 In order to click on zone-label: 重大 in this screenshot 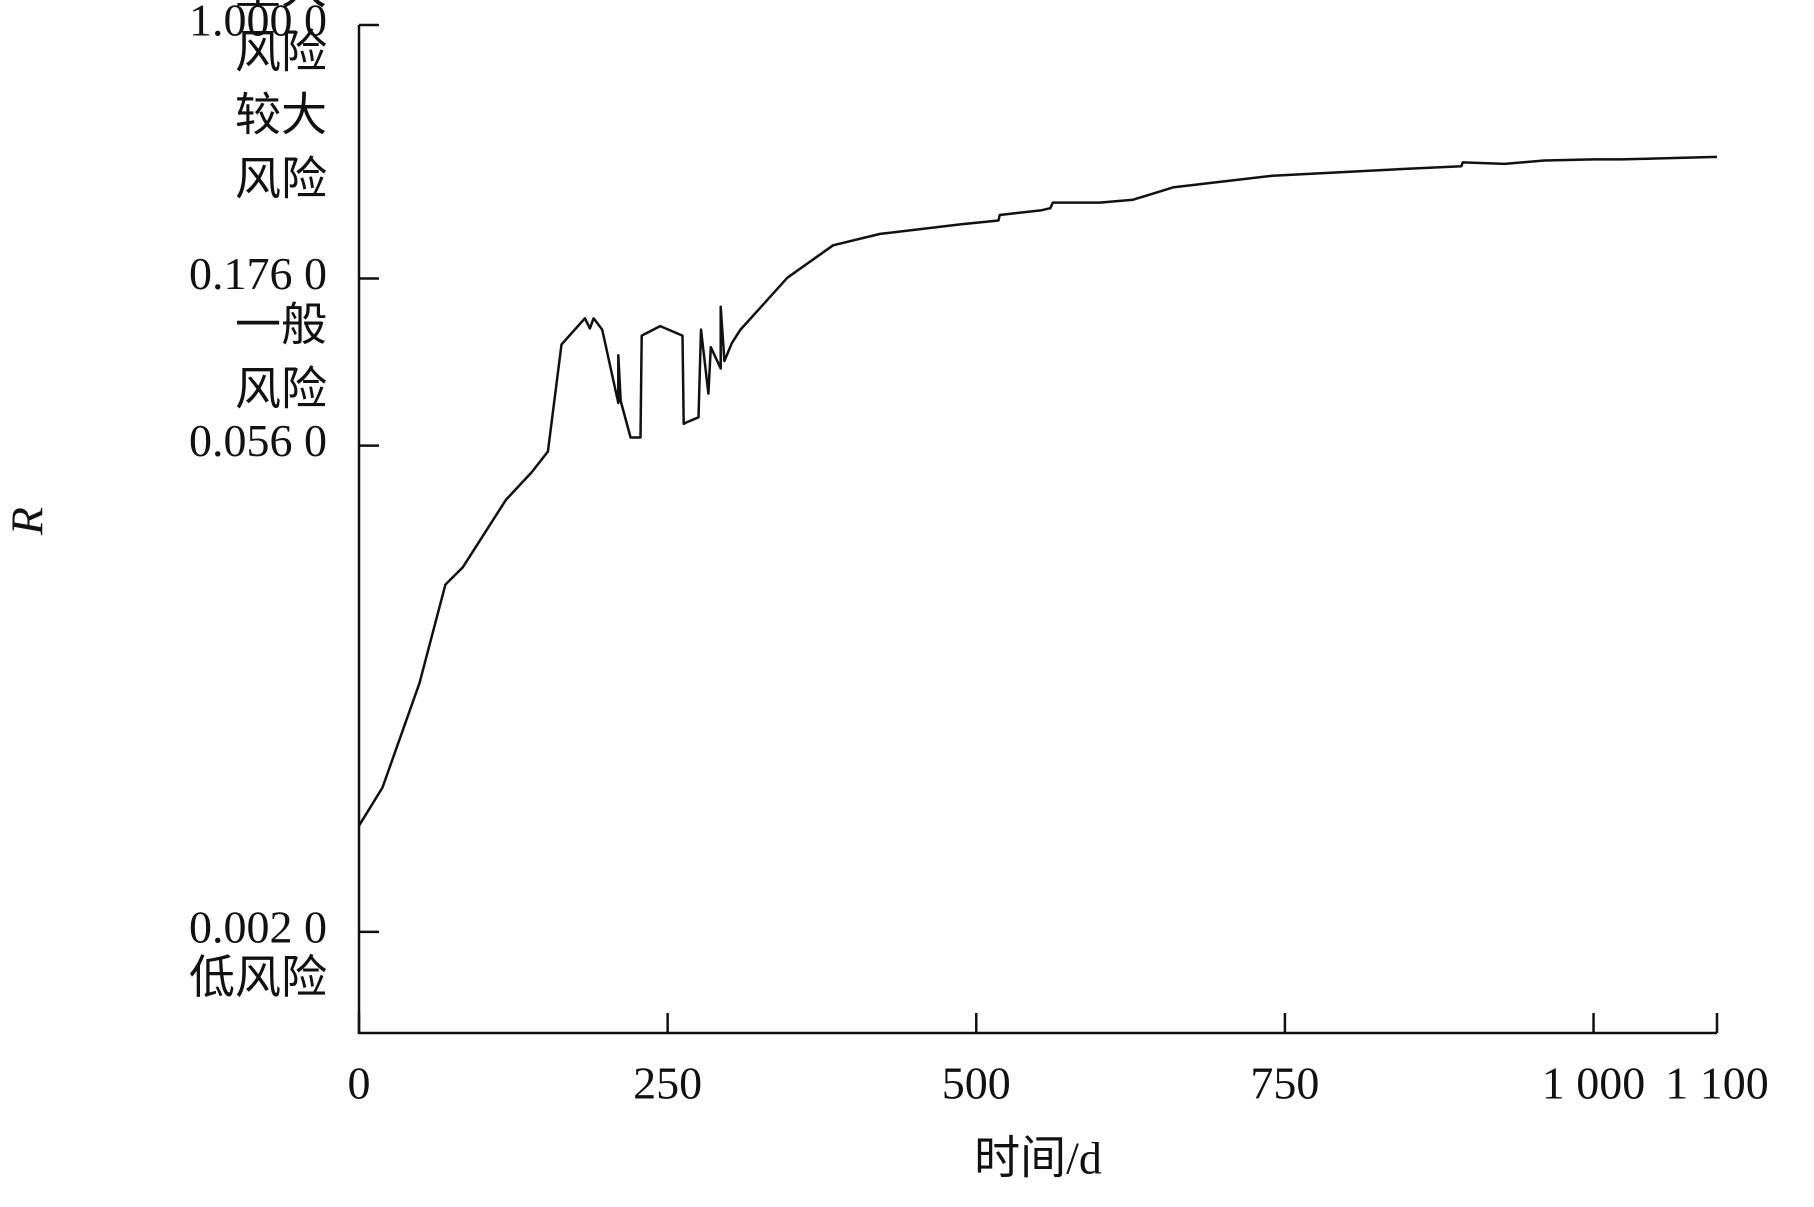, I will do `click(281, 7)`.